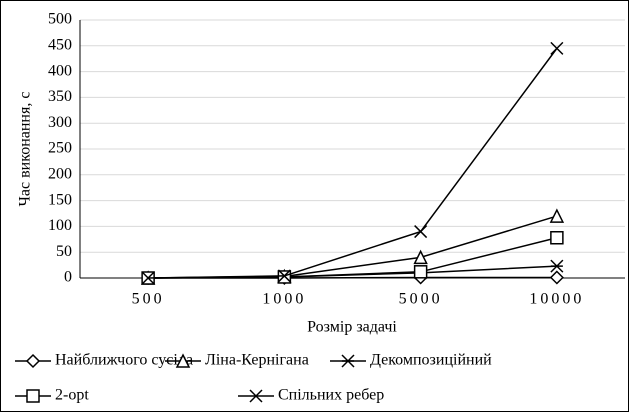 This screenshot has width=629, height=417. I want to click on x-axis-label: Розмір задачі, so click(352, 327).